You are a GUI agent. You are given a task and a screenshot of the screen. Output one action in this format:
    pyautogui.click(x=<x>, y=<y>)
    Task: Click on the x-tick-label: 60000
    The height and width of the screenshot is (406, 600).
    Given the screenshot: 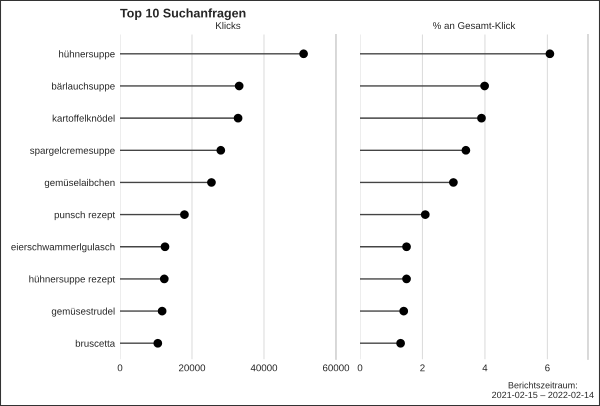 What is the action you would take?
    pyautogui.click(x=336, y=368)
    